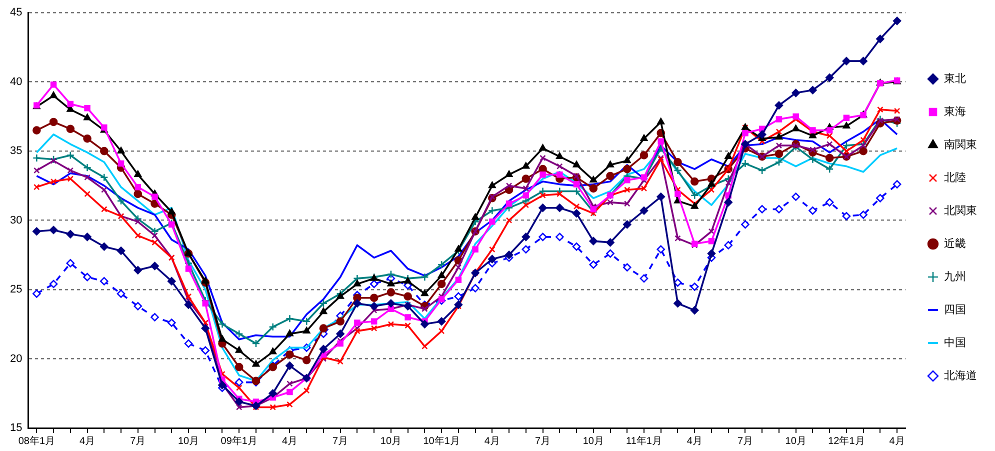 This screenshot has height=451, width=995. I want to click on legend-label: 北関東, so click(960, 210).